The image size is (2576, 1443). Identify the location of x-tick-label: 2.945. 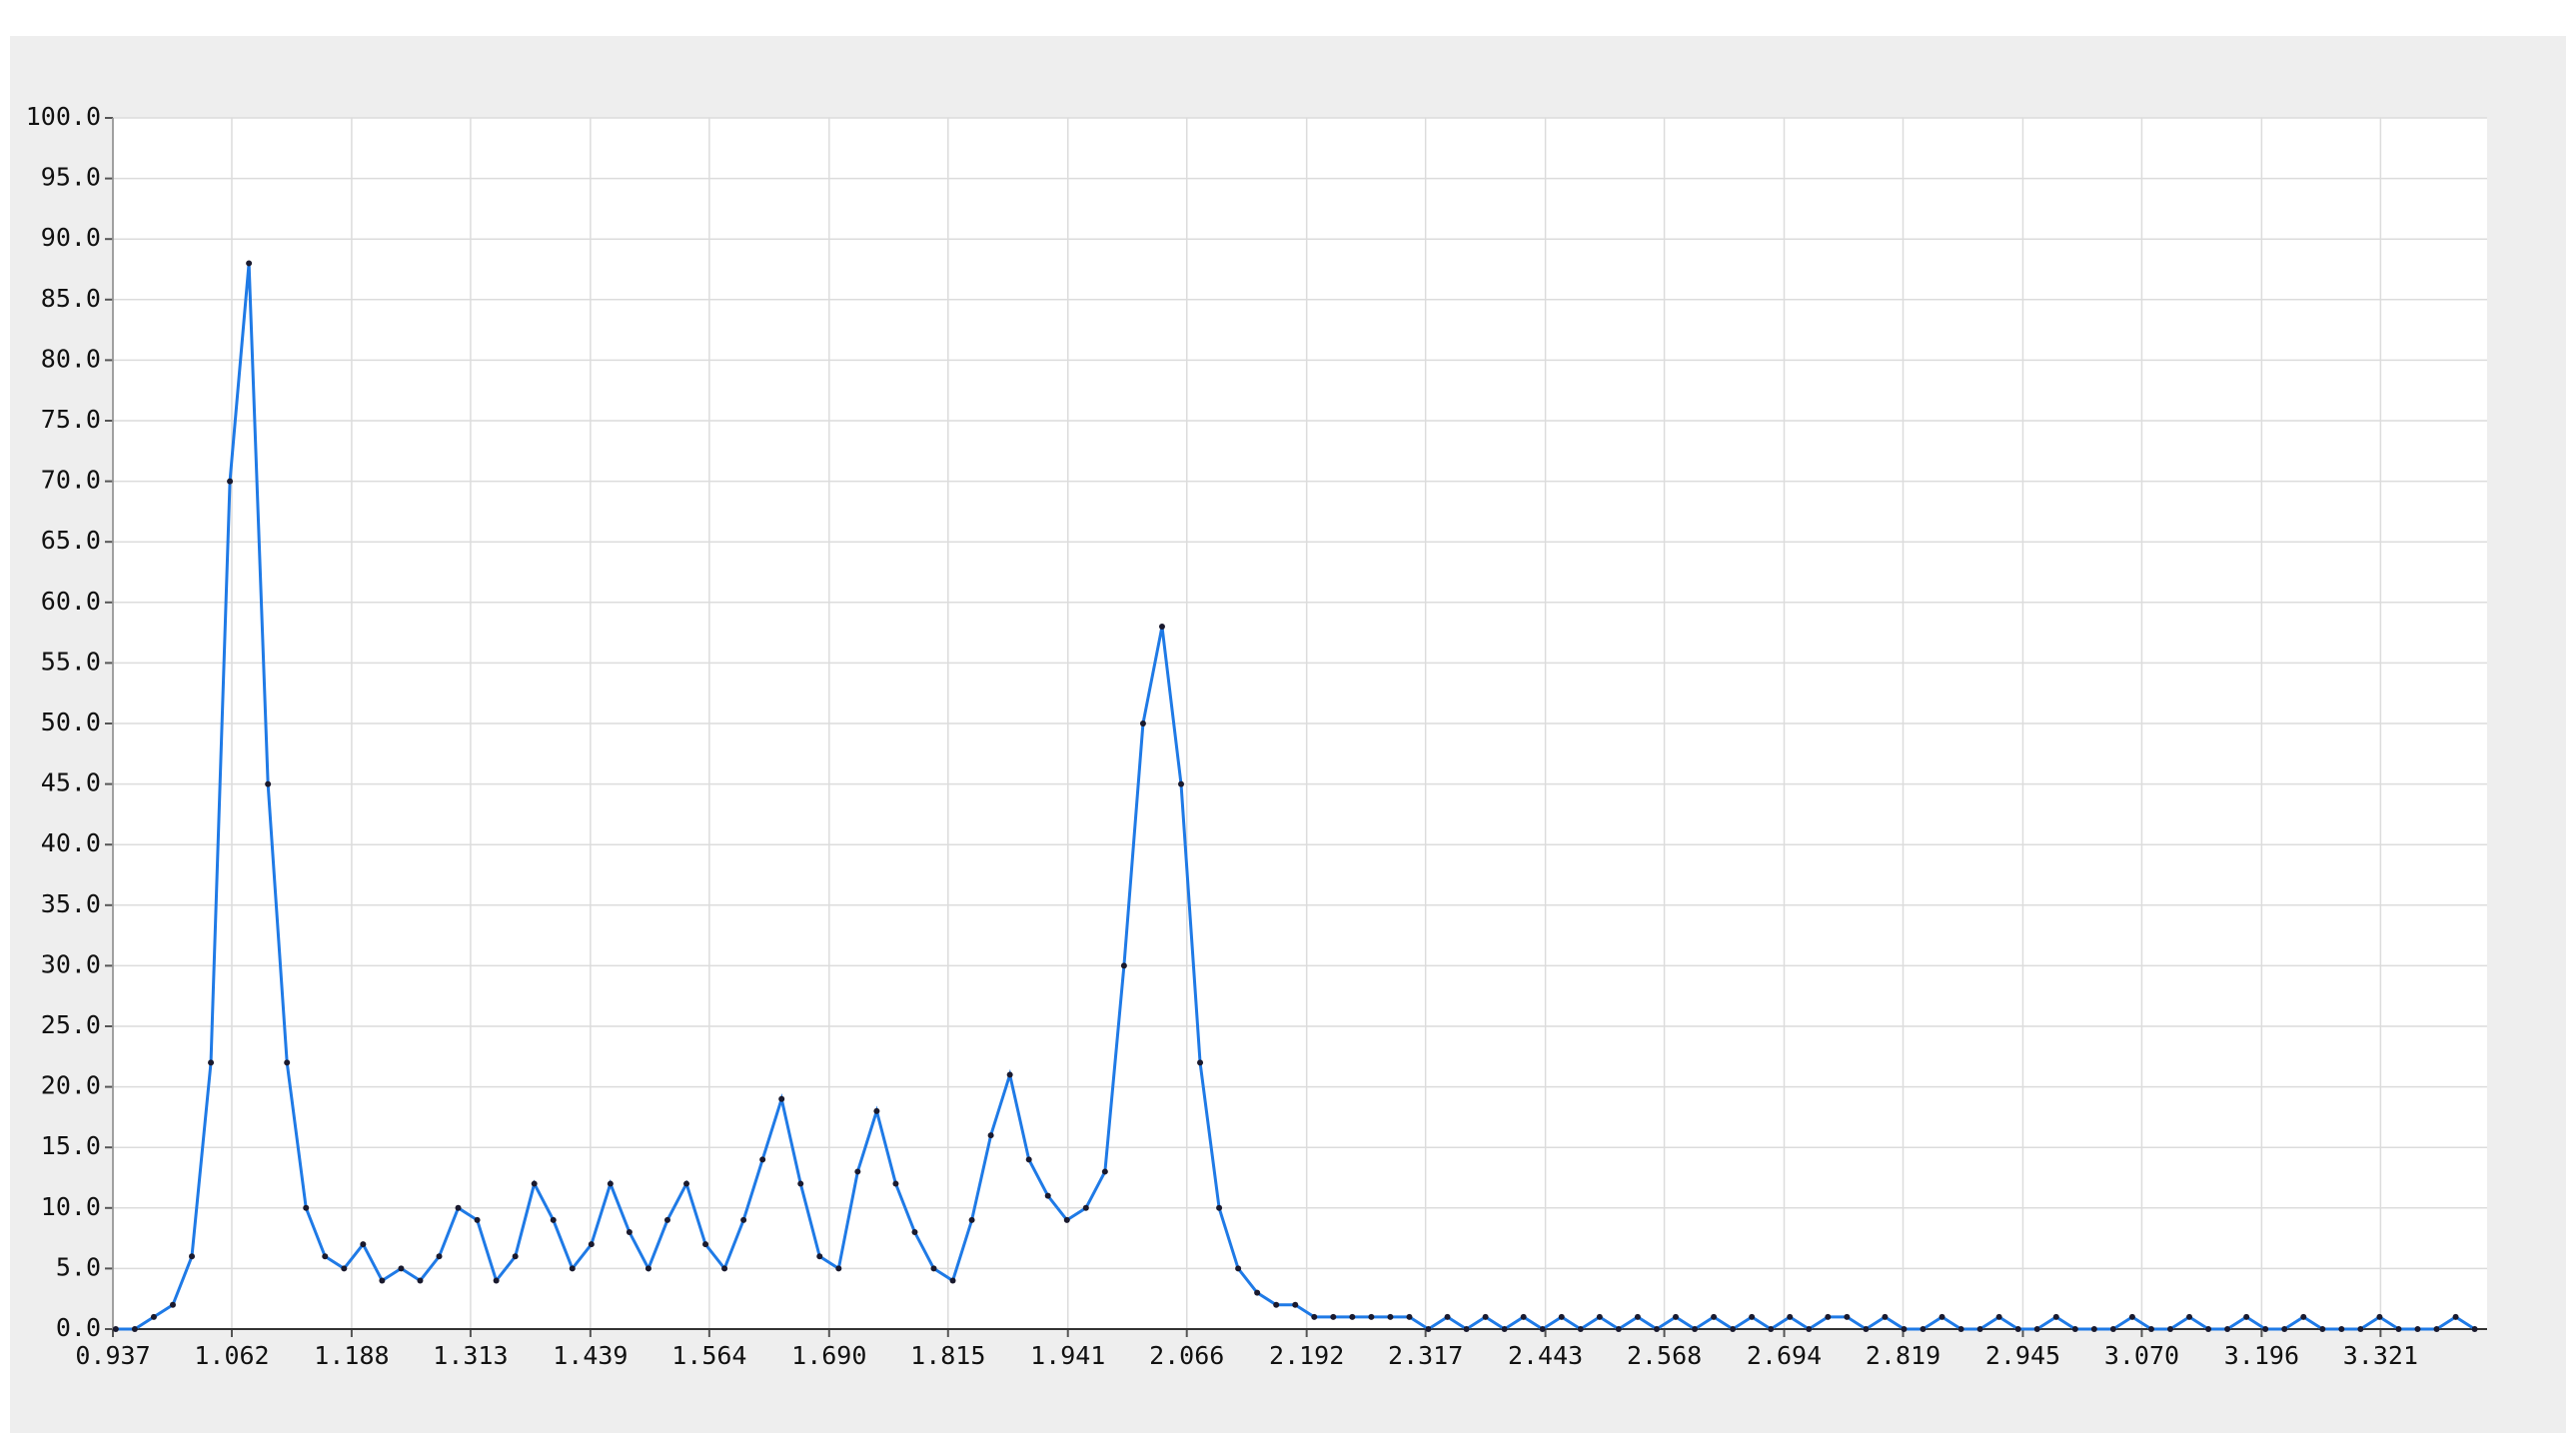
(2022, 1355).